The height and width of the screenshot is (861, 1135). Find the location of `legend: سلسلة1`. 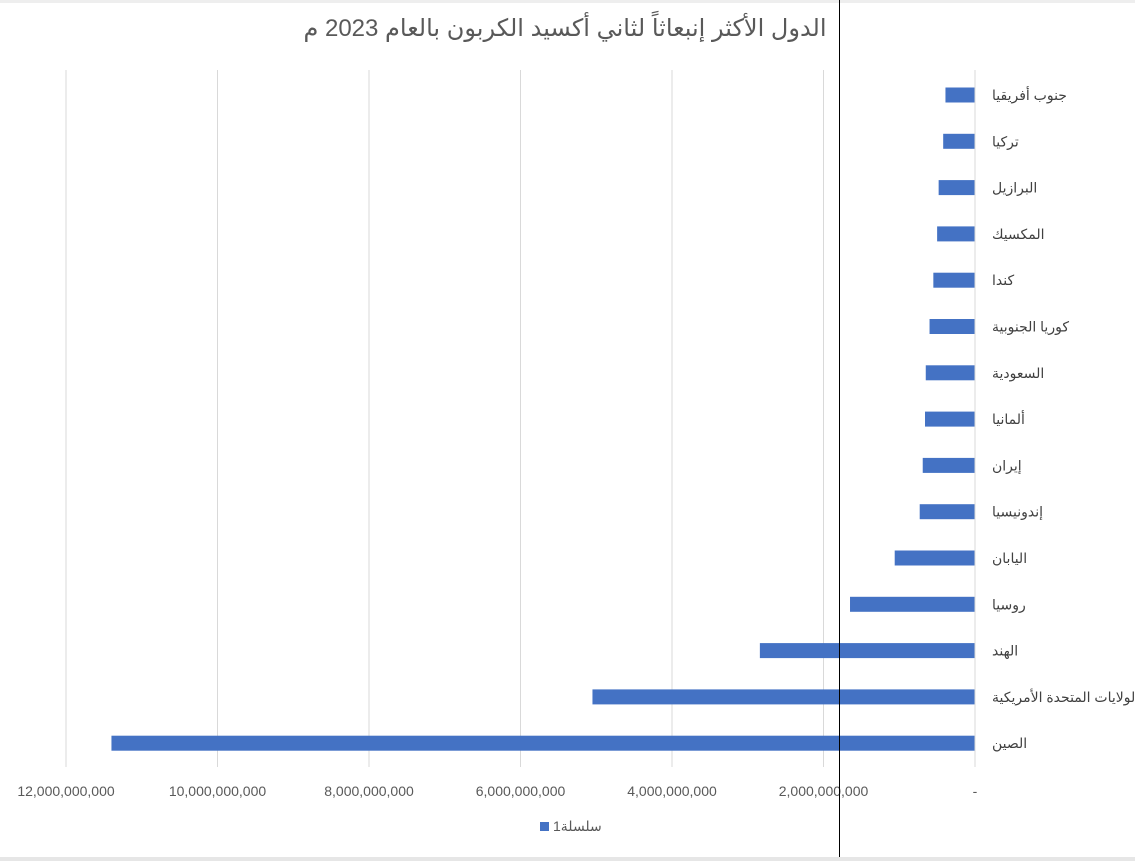

legend: سلسلة1 is located at coordinates (571, 826).